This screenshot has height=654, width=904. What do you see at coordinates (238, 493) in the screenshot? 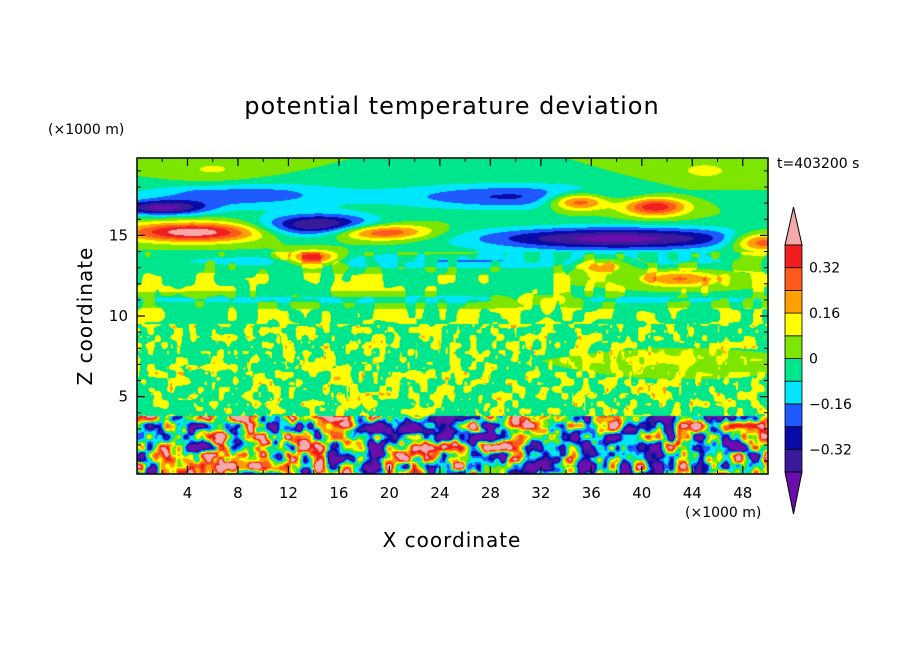
I see `x-tick-label: 8` at bounding box center [238, 493].